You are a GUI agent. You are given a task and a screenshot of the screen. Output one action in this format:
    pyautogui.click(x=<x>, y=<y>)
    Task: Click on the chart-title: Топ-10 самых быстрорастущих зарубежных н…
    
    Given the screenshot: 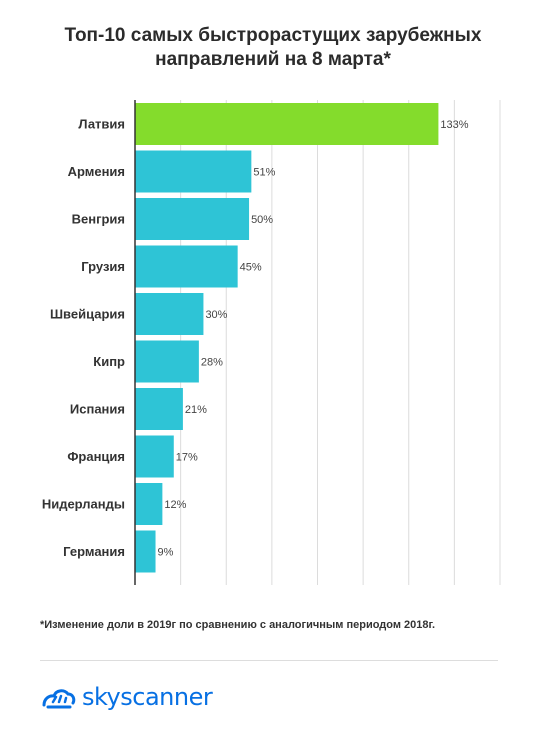 What is the action you would take?
    pyautogui.click(x=273, y=48)
    